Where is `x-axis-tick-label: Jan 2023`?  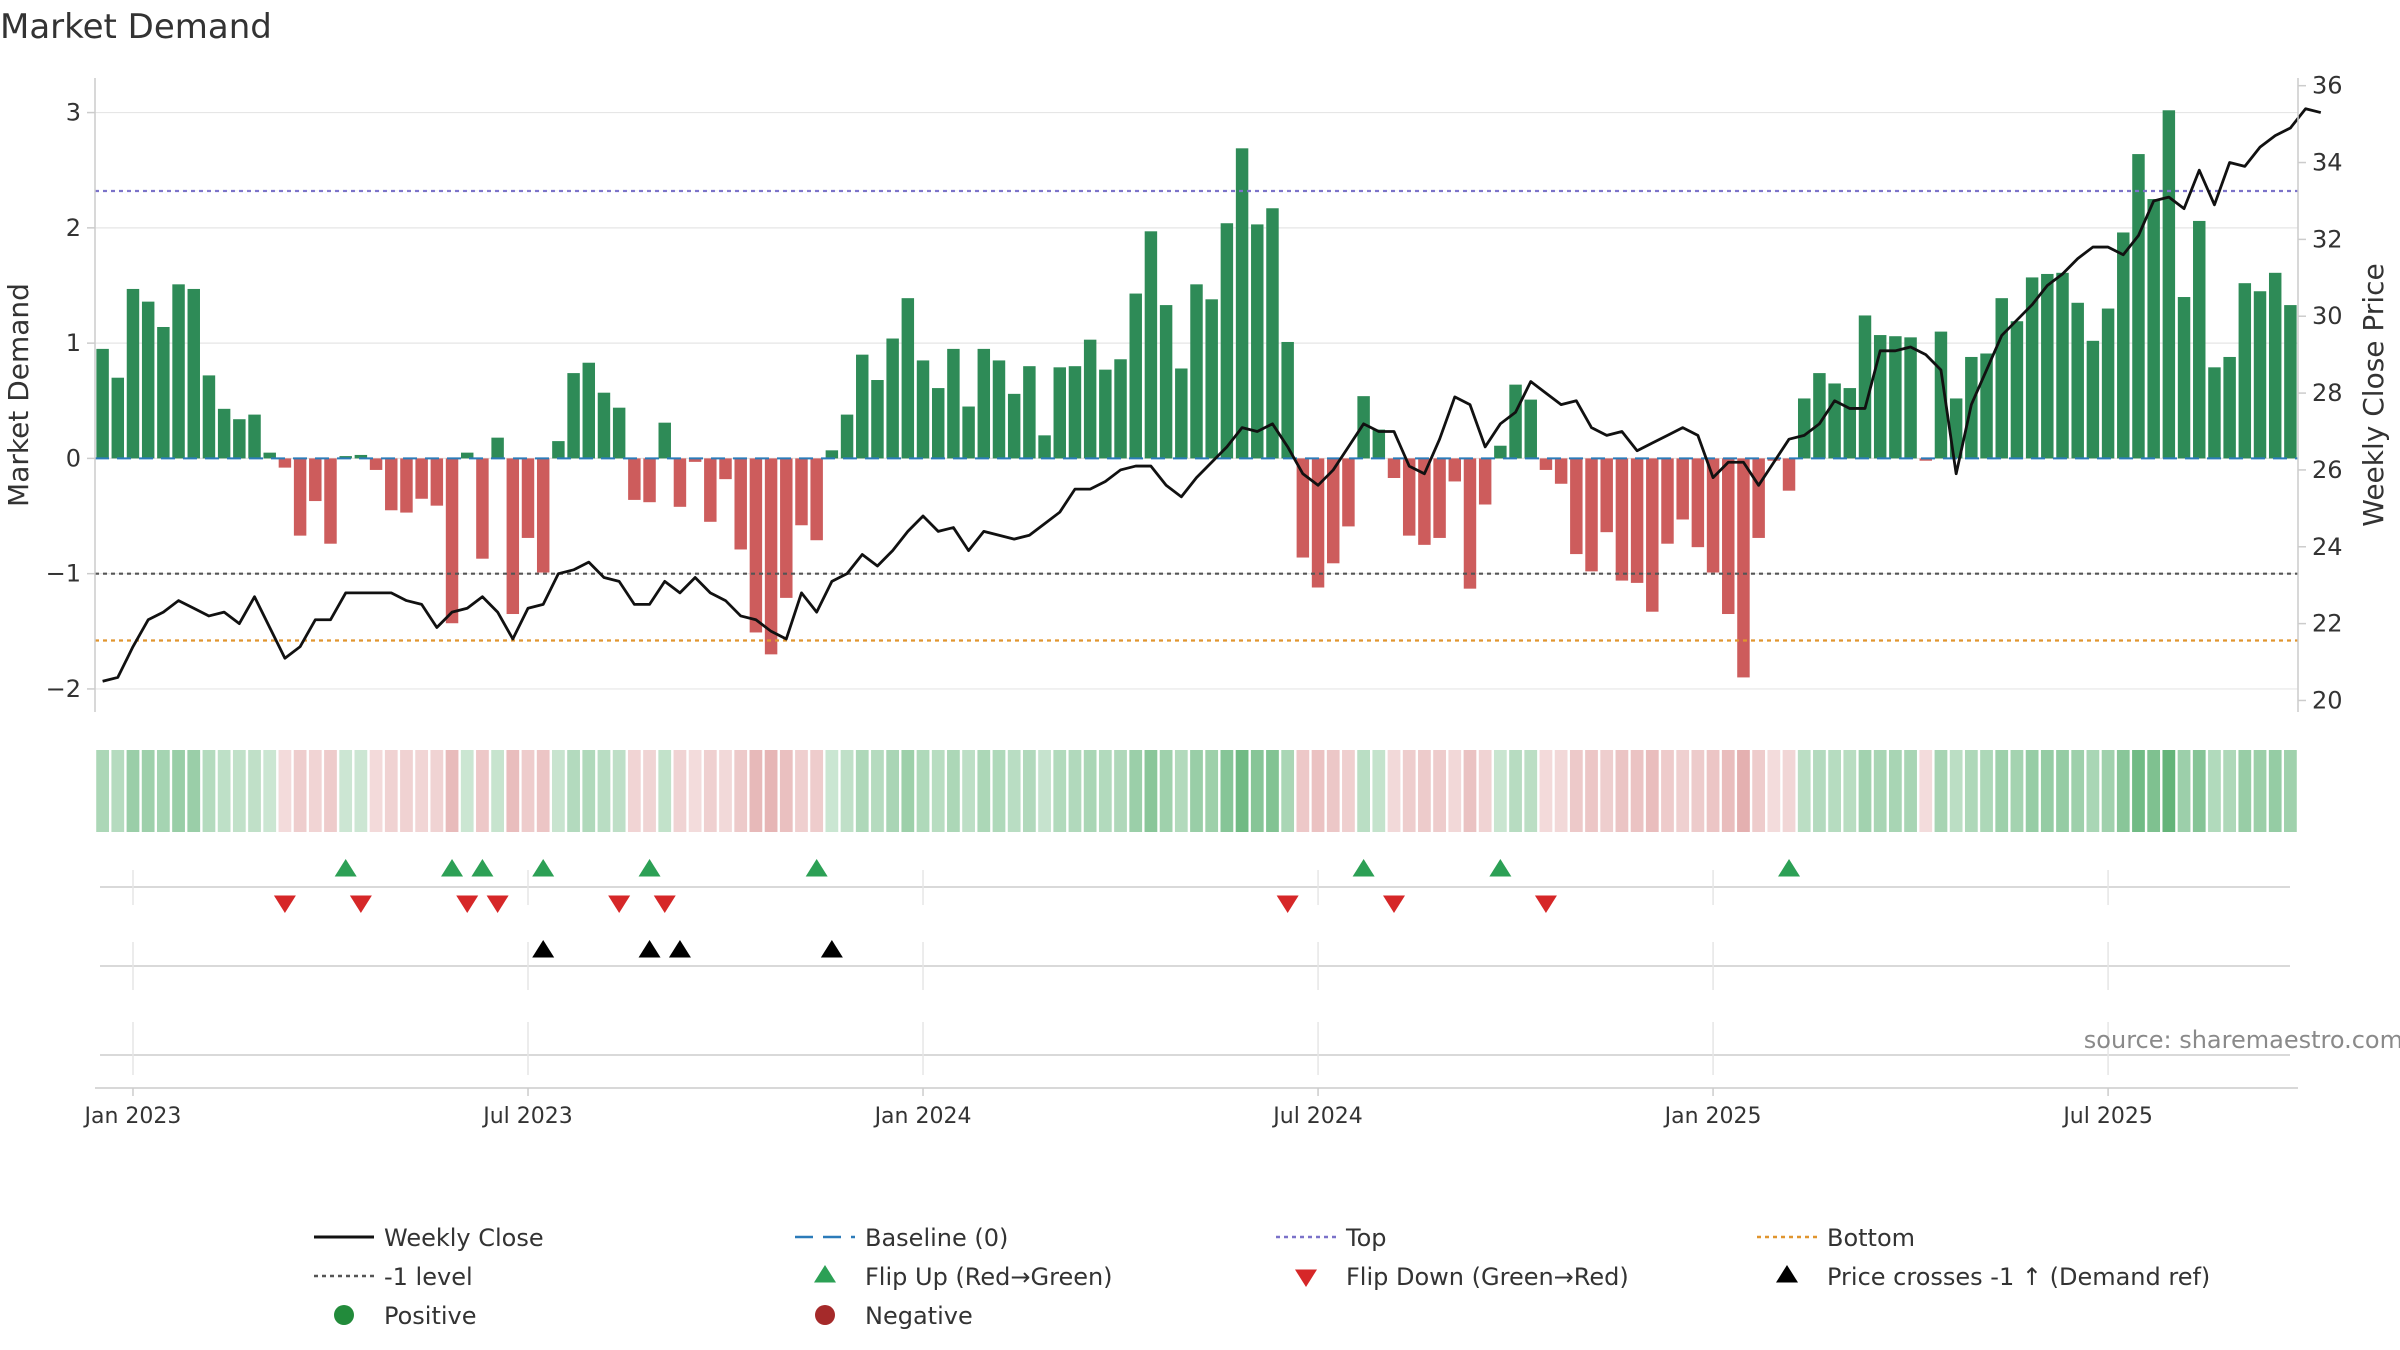 x-axis-tick-label: Jan 2023 is located at coordinates (132, 1116).